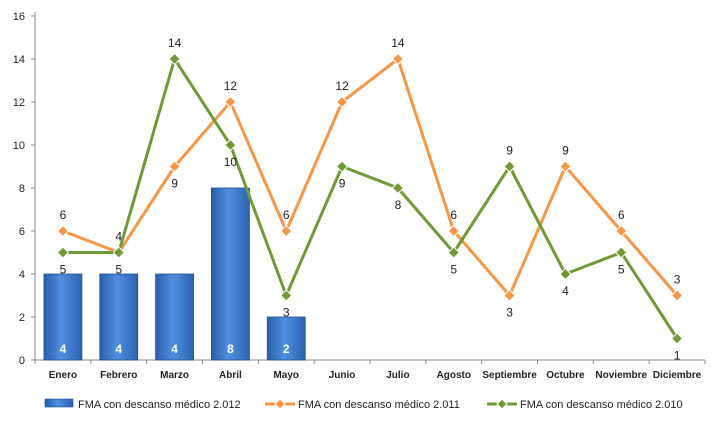  What do you see at coordinates (22, 318) in the screenshot?
I see `y-tick-label: 2` at bounding box center [22, 318].